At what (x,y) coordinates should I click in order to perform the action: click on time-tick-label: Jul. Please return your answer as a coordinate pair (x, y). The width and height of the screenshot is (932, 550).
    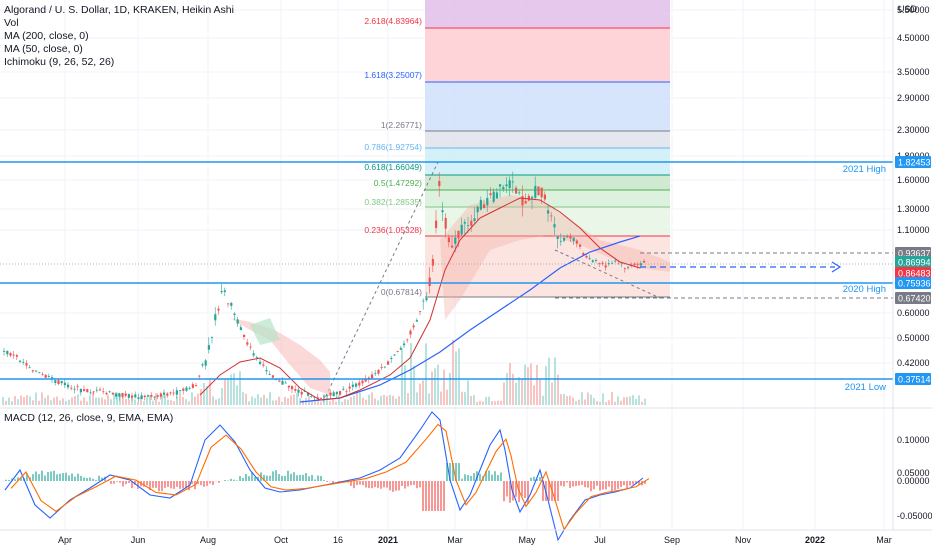
    Looking at the image, I should click on (600, 540).